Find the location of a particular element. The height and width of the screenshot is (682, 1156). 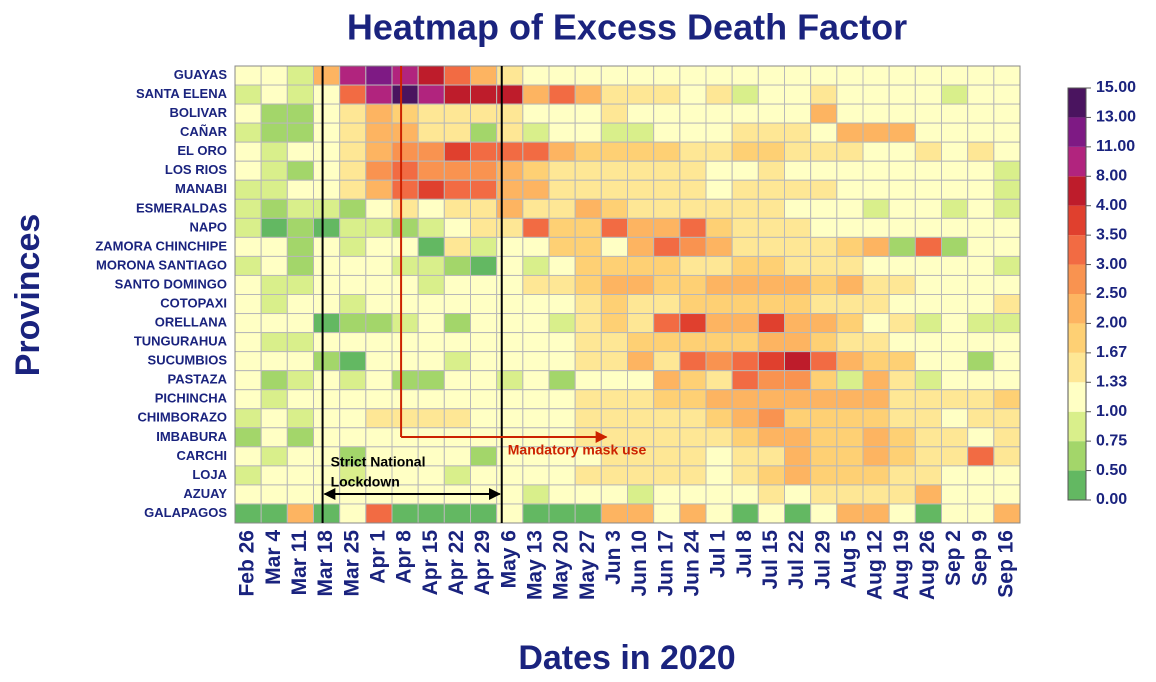

colorbar-label: 8.00 is located at coordinates (1111, 176).